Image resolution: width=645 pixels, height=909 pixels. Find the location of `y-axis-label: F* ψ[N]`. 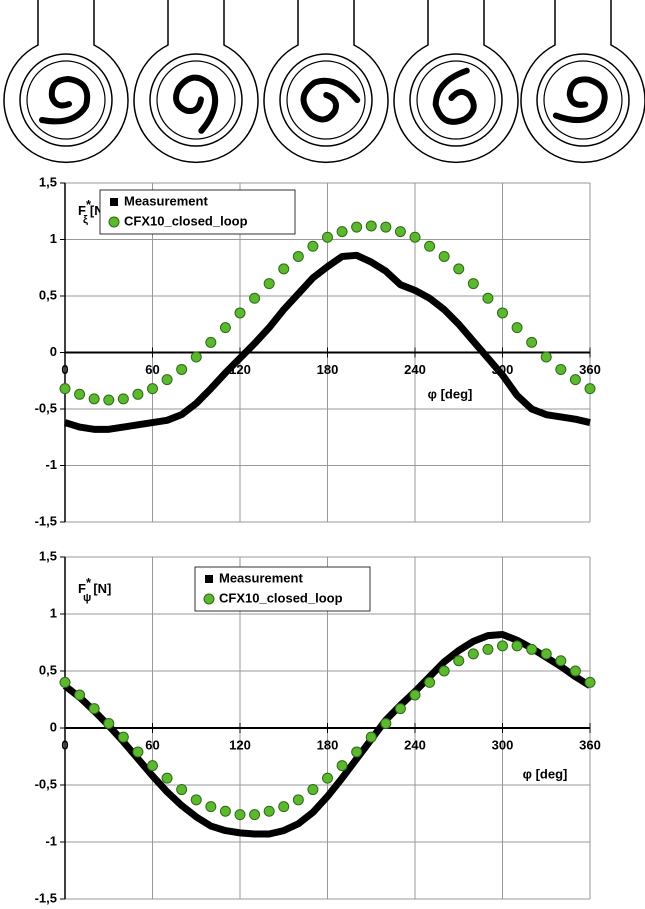

y-axis-label: F* ψ[N] is located at coordinates (94, 589).